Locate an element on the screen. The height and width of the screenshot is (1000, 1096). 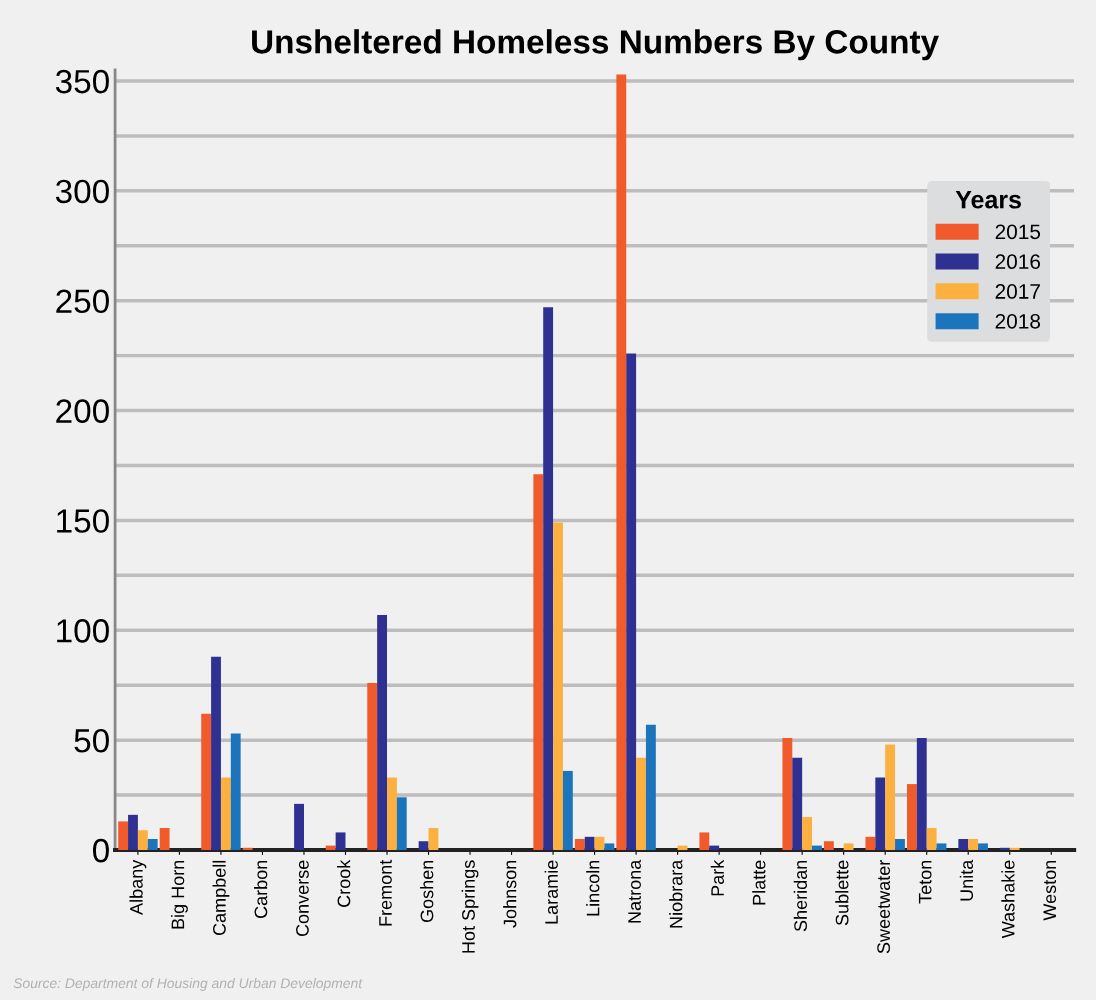
x-tick-label: Hot Springs is located at coordinates (470, 906).